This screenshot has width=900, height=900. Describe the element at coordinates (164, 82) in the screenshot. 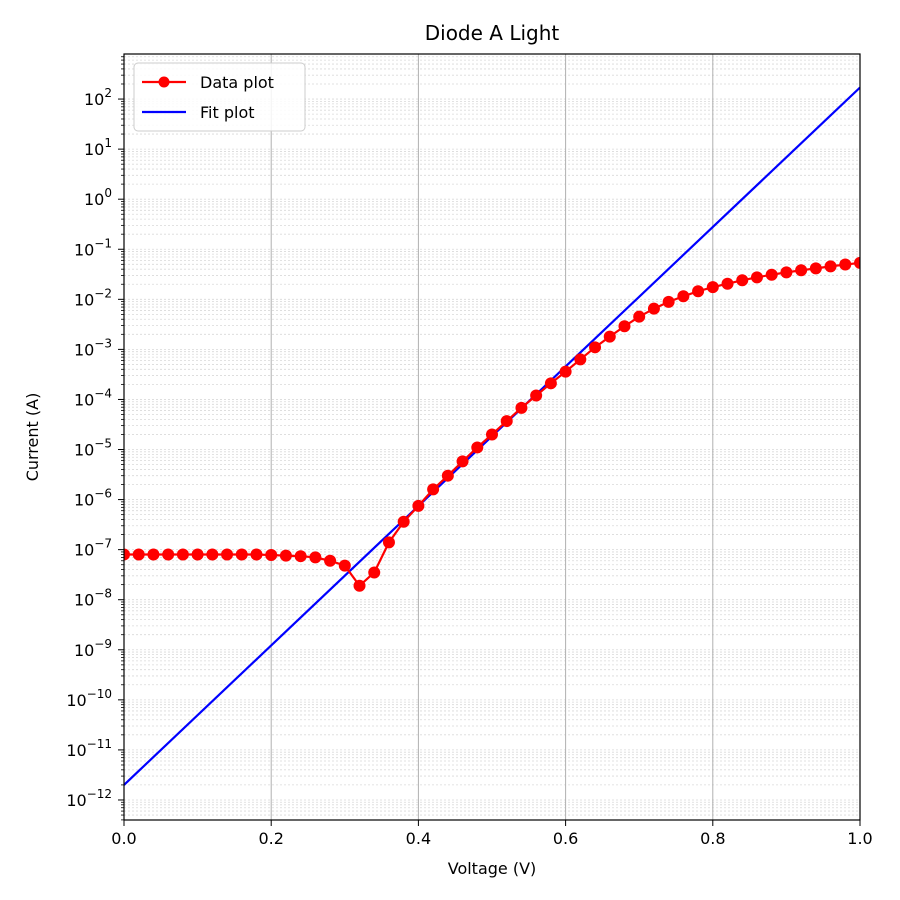

I see `legend-data-plot-marker` at that location.